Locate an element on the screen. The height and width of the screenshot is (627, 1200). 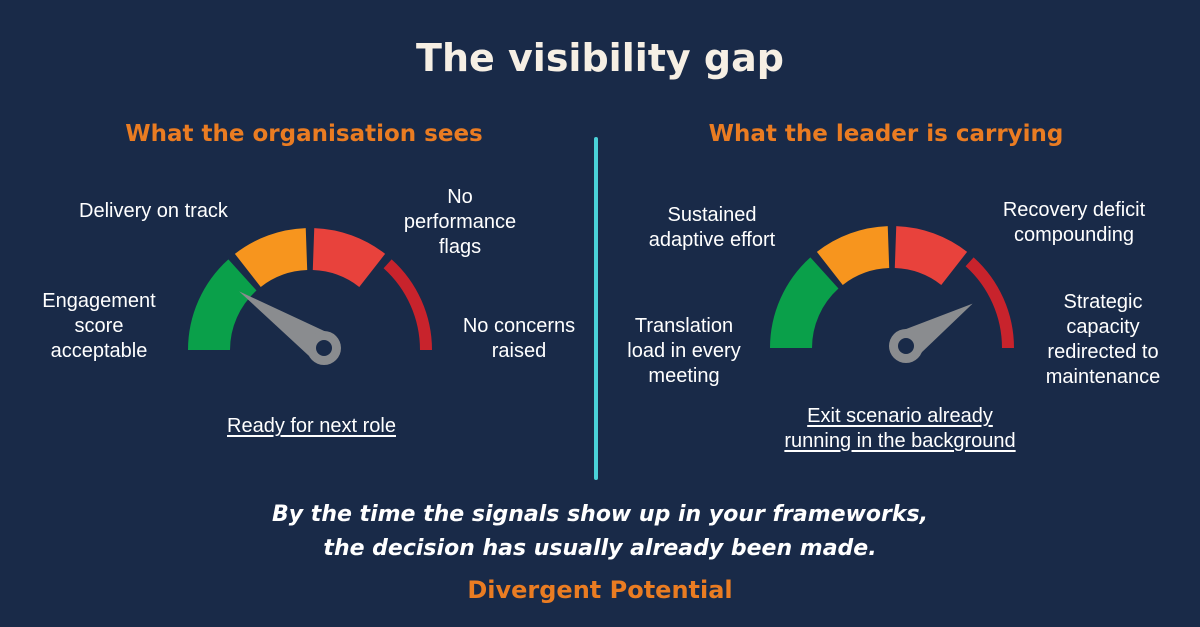
label-sustained-adaptive-effort: Sustained adaptive effort is located at coordinates (712, 227).